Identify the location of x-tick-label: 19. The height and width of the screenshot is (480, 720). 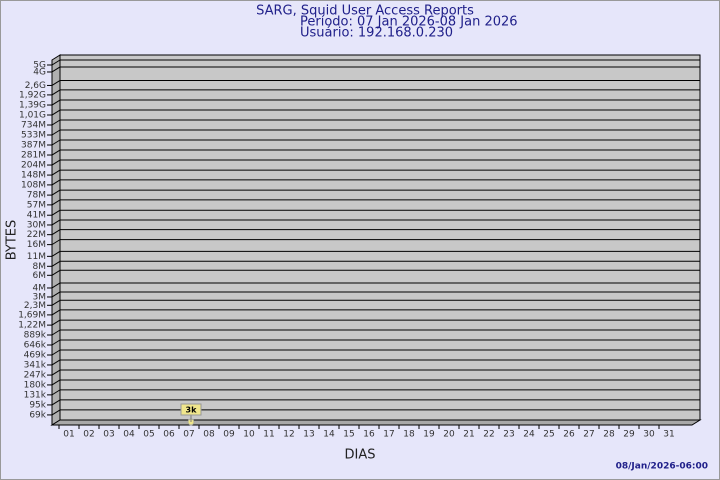
(429, 435).